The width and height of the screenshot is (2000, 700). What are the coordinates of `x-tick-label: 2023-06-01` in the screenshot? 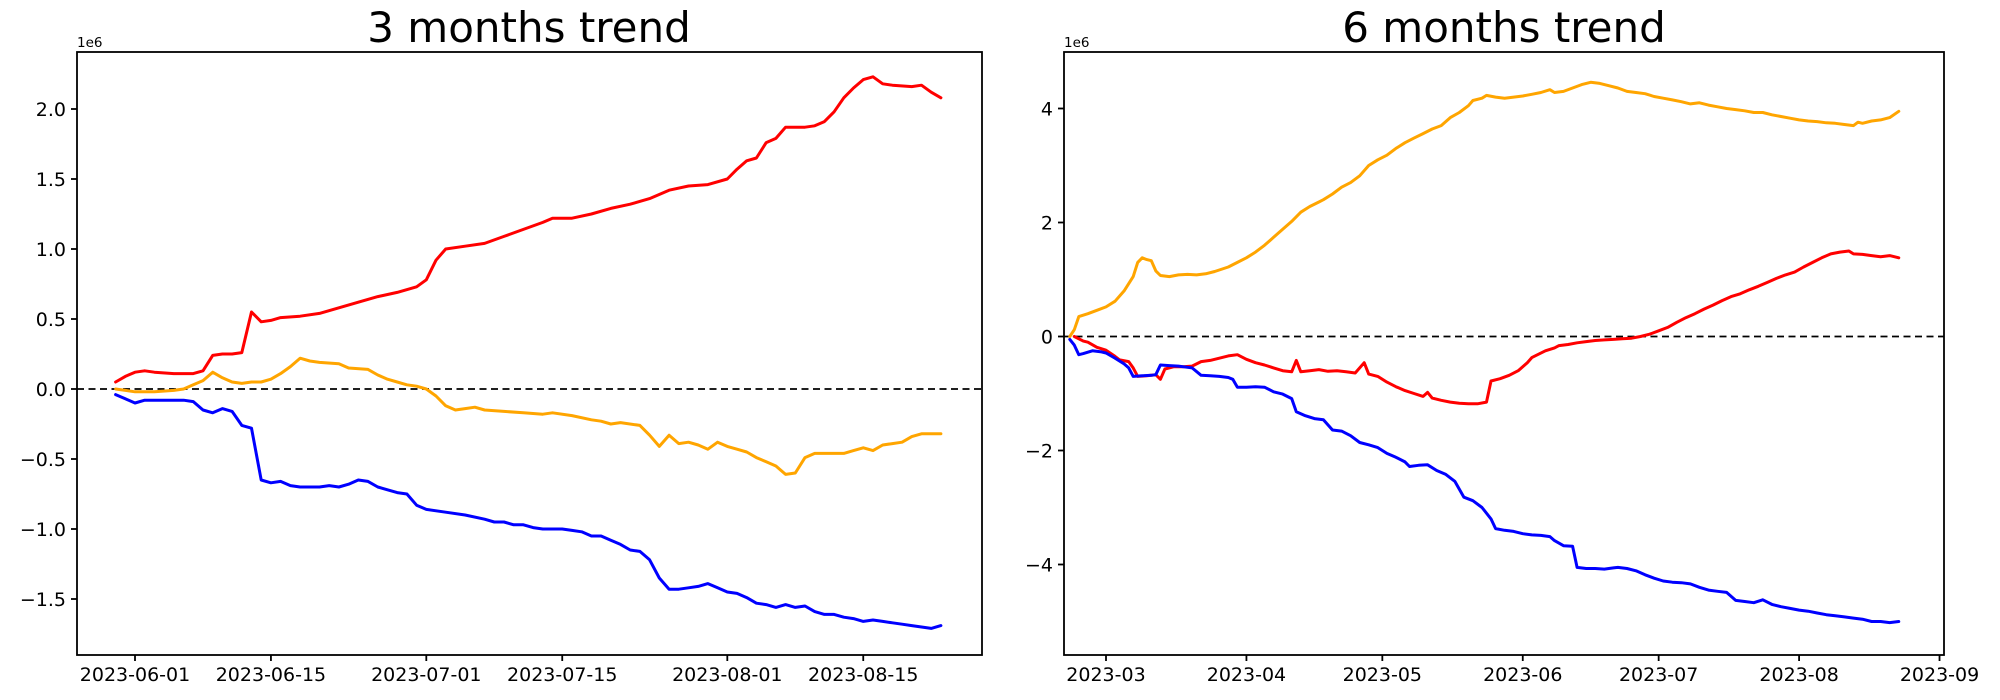 It's located at (135, 675).